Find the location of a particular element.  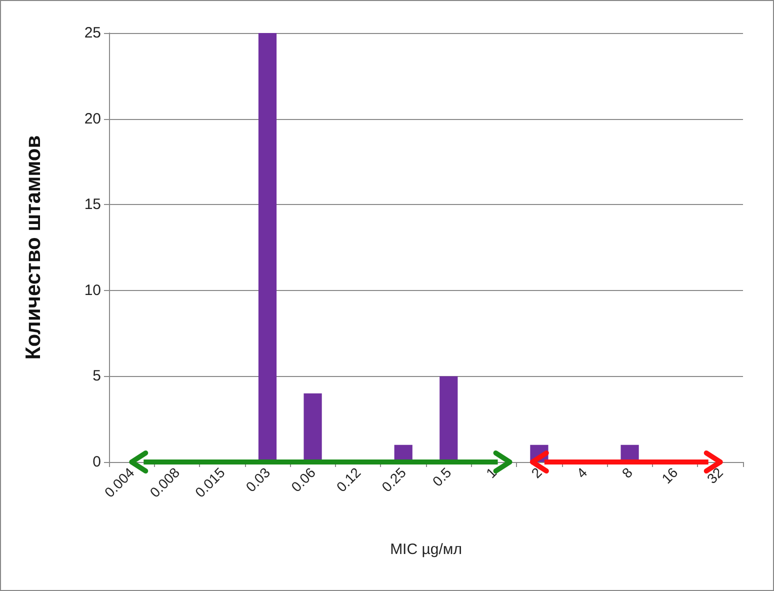

x-tick-label: 4 is located at coordinates (581, 473).